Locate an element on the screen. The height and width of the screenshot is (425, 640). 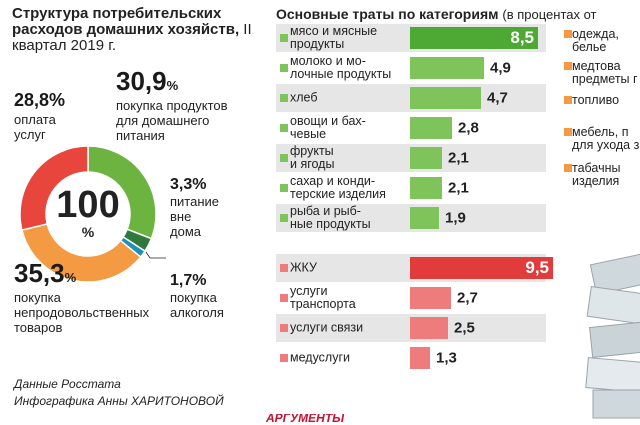
segment-label-food-home: покупка продуктов для домашнего питания is located at coordinates (172, 120).